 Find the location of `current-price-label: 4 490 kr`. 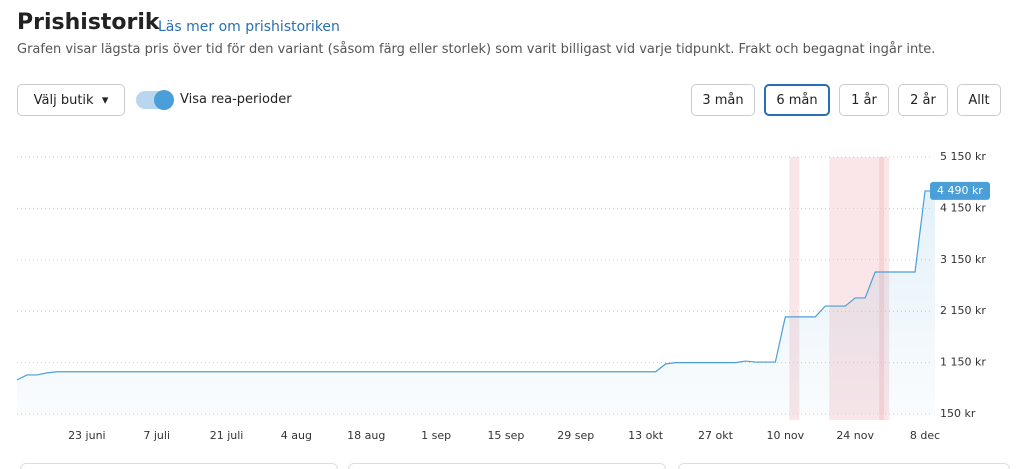

current-price-label: 4 490 kr is located at coordinates (960, 190).